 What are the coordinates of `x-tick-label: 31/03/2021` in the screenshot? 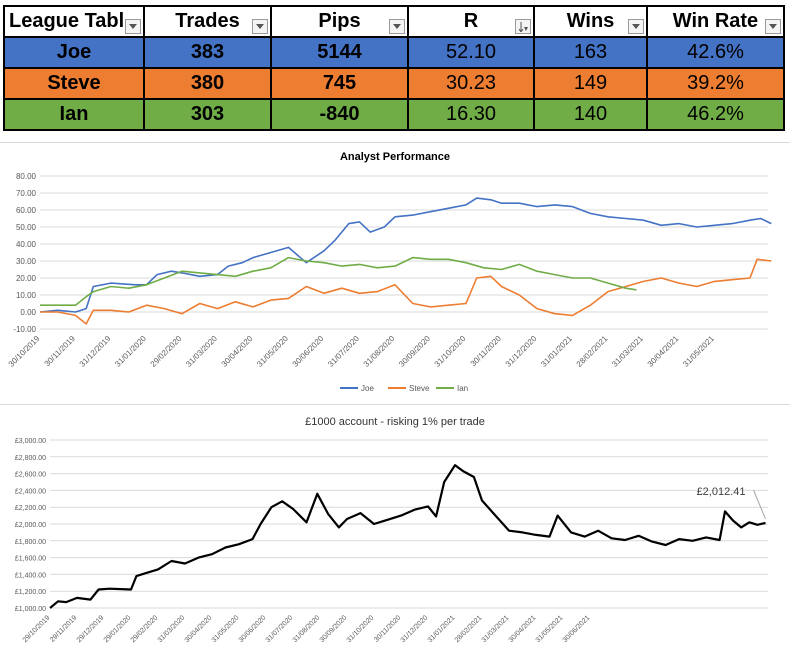 It's located at (627, 351).